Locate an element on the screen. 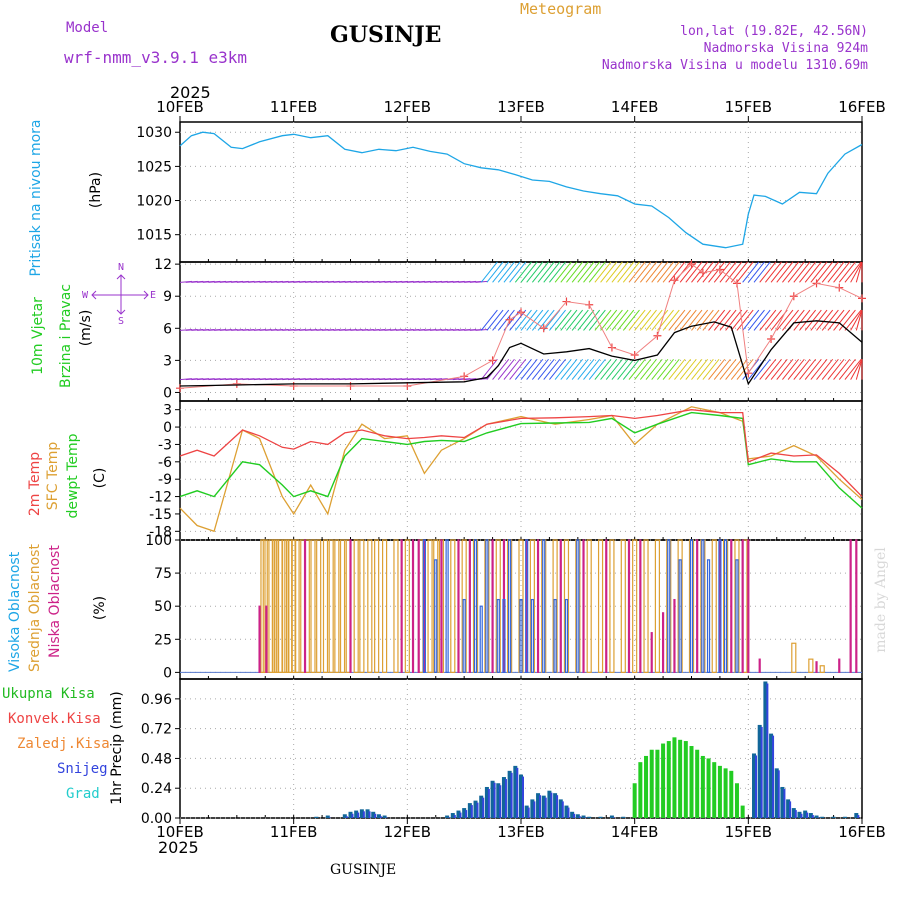  cloud-tick-label: 0 is located at coordinates (167, 673).